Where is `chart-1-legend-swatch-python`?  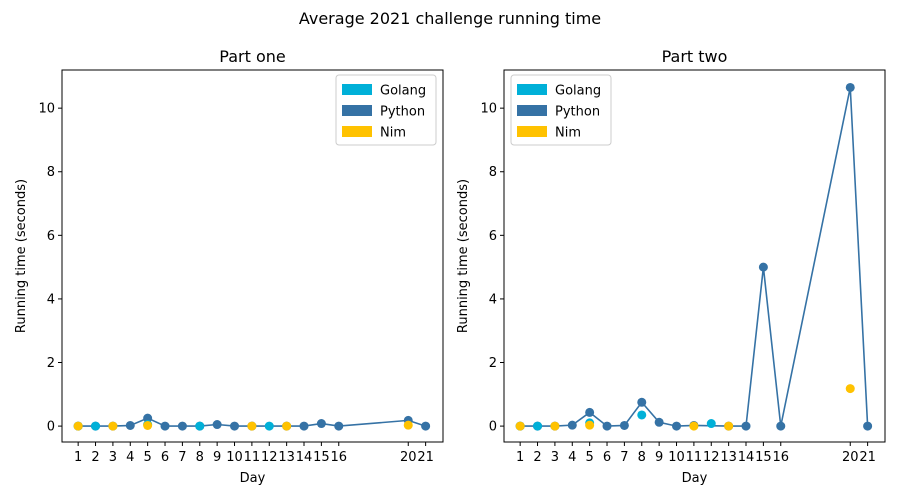 chart-1-legend-swatch-python is located at coordinates (532, 110).